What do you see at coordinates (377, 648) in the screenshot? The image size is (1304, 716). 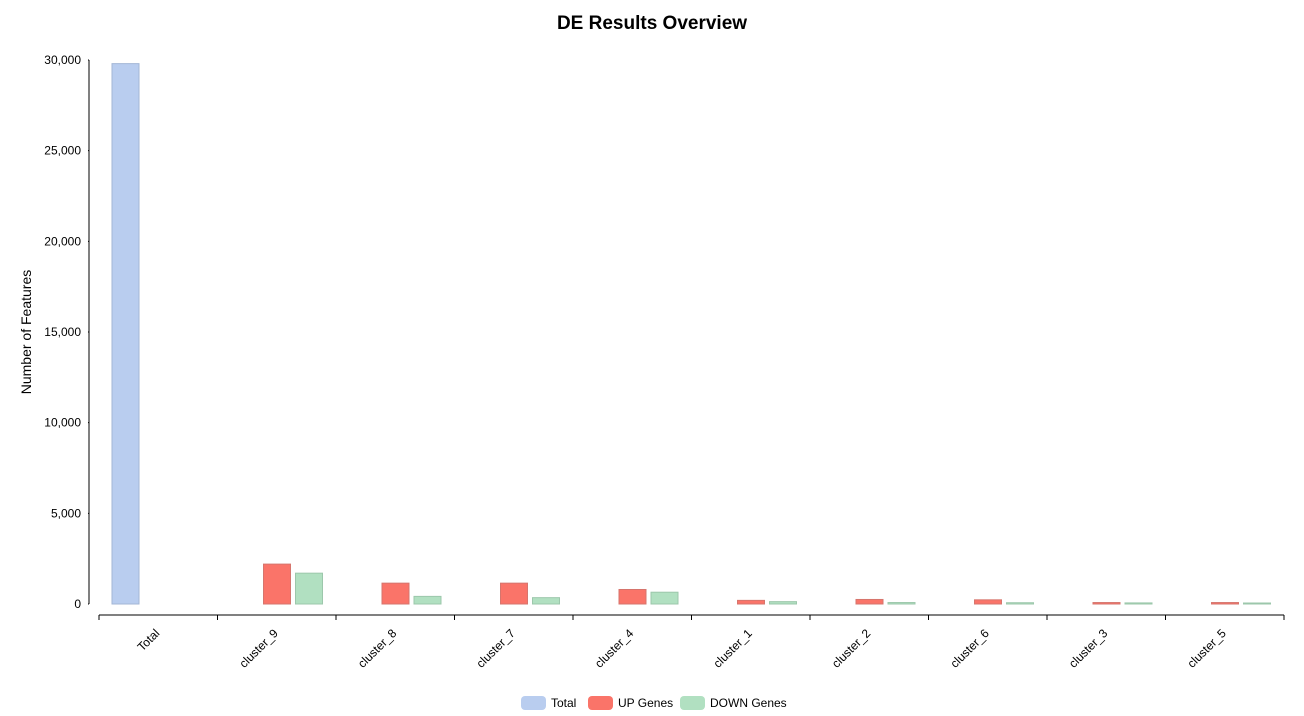 I see `x-tick-label: cluster_8` at bounding box center [377, 648].